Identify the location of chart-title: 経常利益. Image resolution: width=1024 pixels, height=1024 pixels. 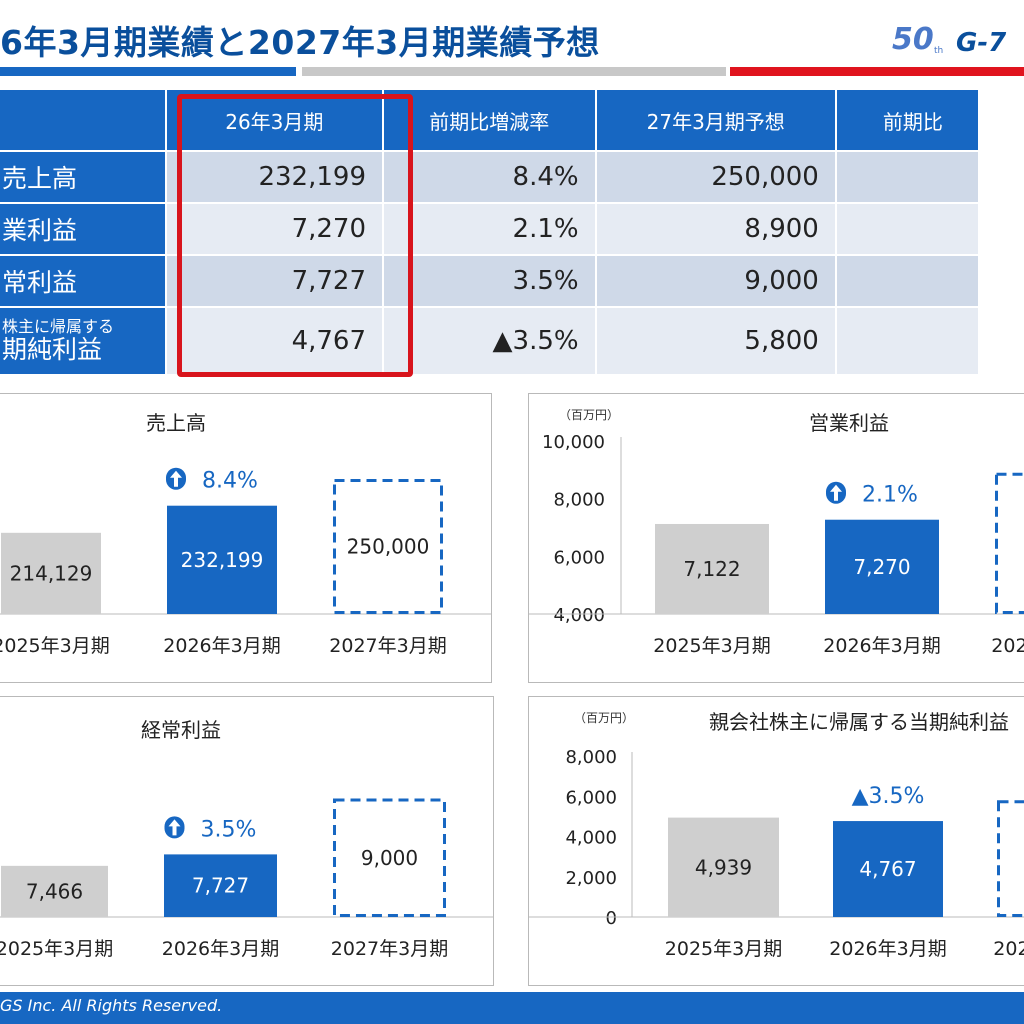
(181, 730).